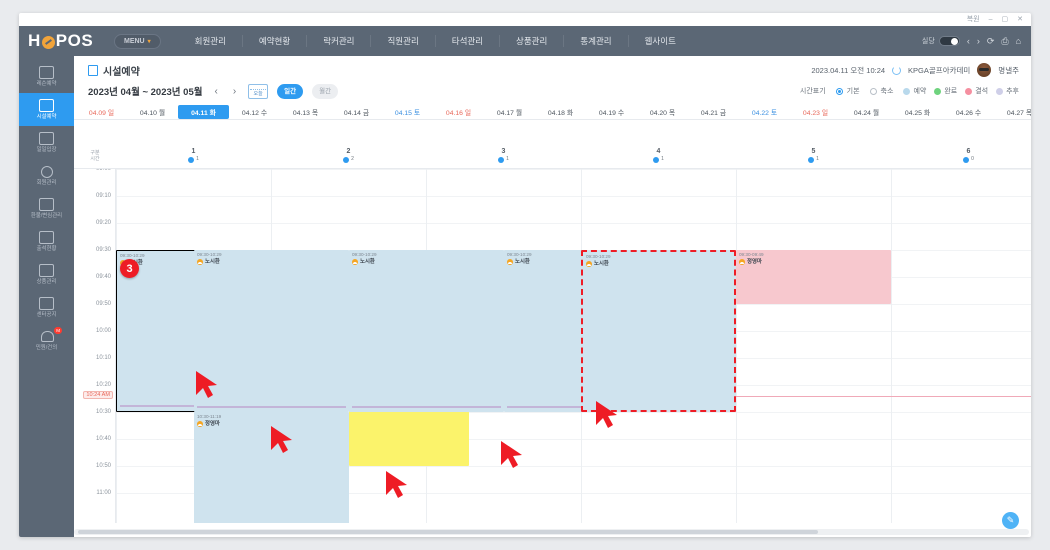 This screenshot has width=1050, height=550. I want to click on date-tab-04-16: 04.16 일, so click(458, 113).